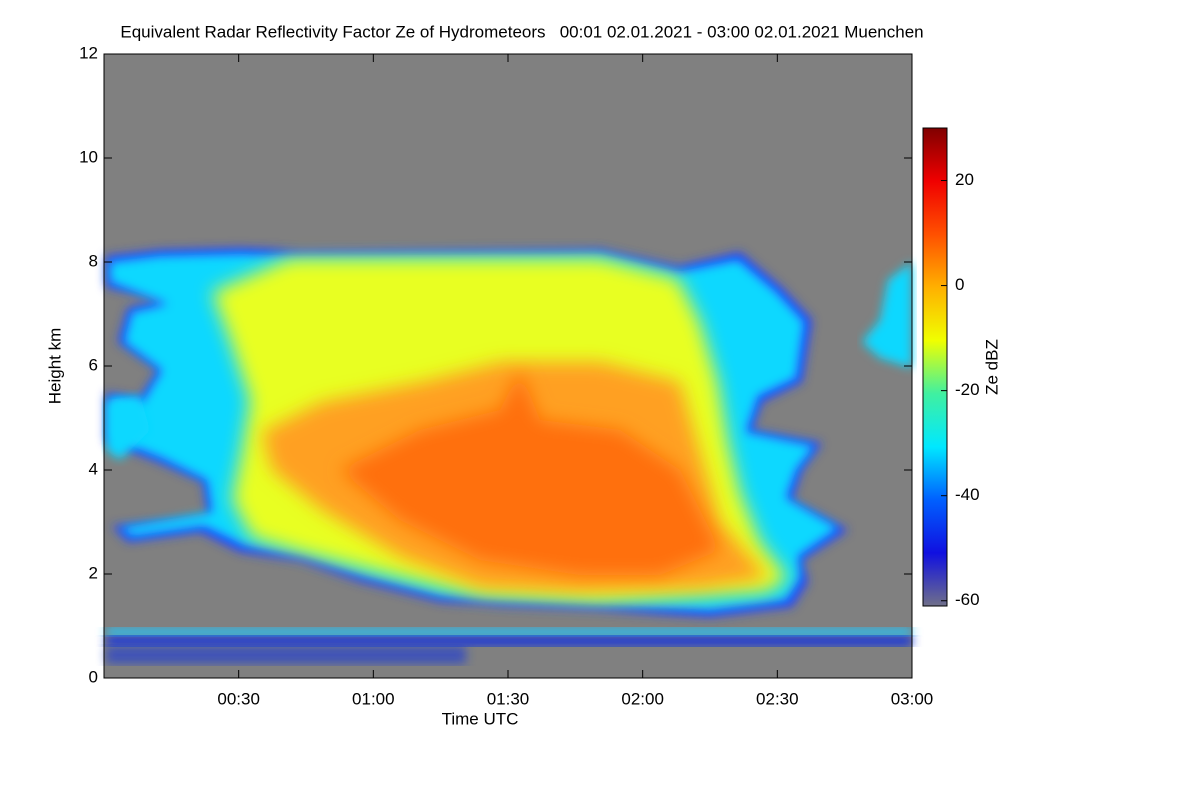 The height and width of the screenshot is (805, 1200). I want to click on x-tick-label: 03:00, so click(912, 698).